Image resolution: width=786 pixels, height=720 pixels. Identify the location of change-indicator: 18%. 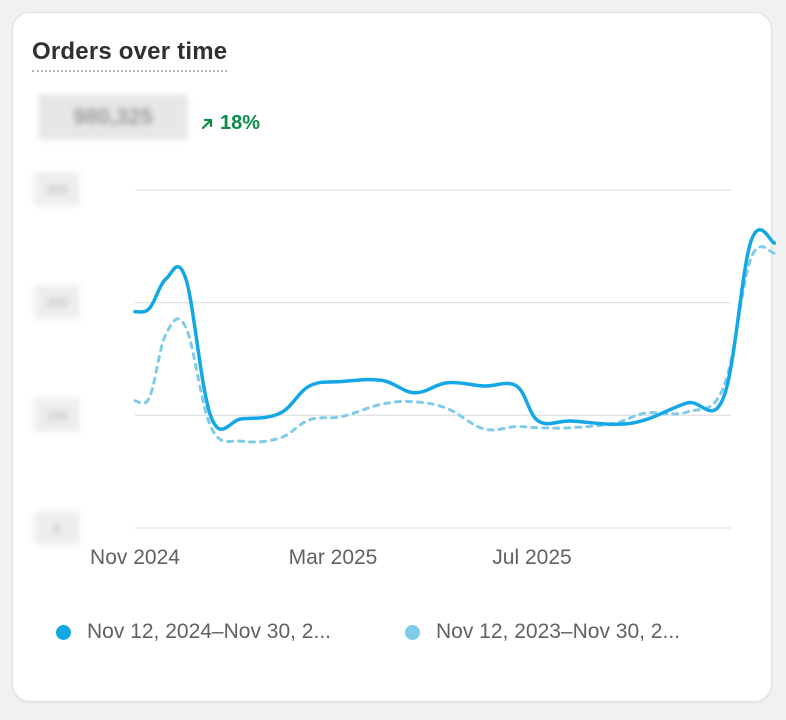
(230, 123).